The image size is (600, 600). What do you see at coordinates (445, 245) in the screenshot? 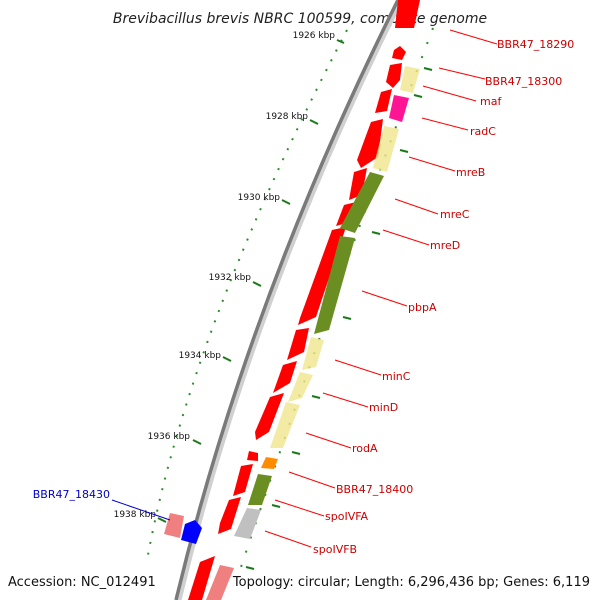
I see `gene-label: mreD` at bounding box center [445, 245].